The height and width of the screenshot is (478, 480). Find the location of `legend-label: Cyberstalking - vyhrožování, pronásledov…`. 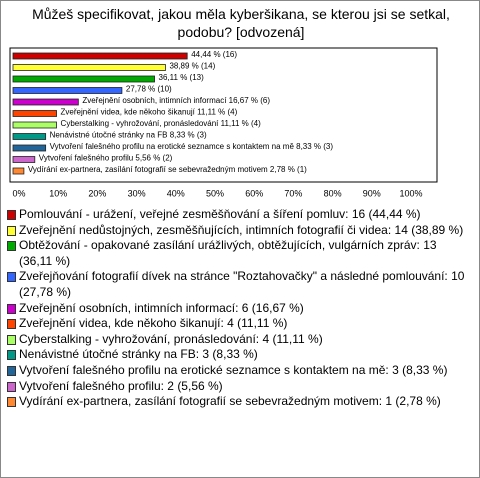

legend-label: Cyberstalking - vyhrožování, pronásledov… is located at coordinates (171, 338).